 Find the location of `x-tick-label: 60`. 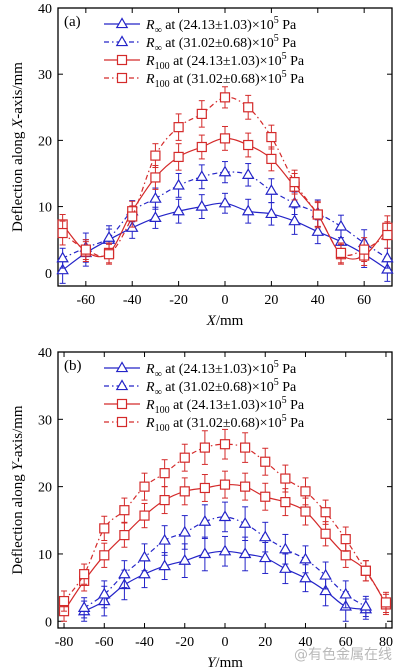

x-tick-label: 60 is located at coordinates (346, 642).